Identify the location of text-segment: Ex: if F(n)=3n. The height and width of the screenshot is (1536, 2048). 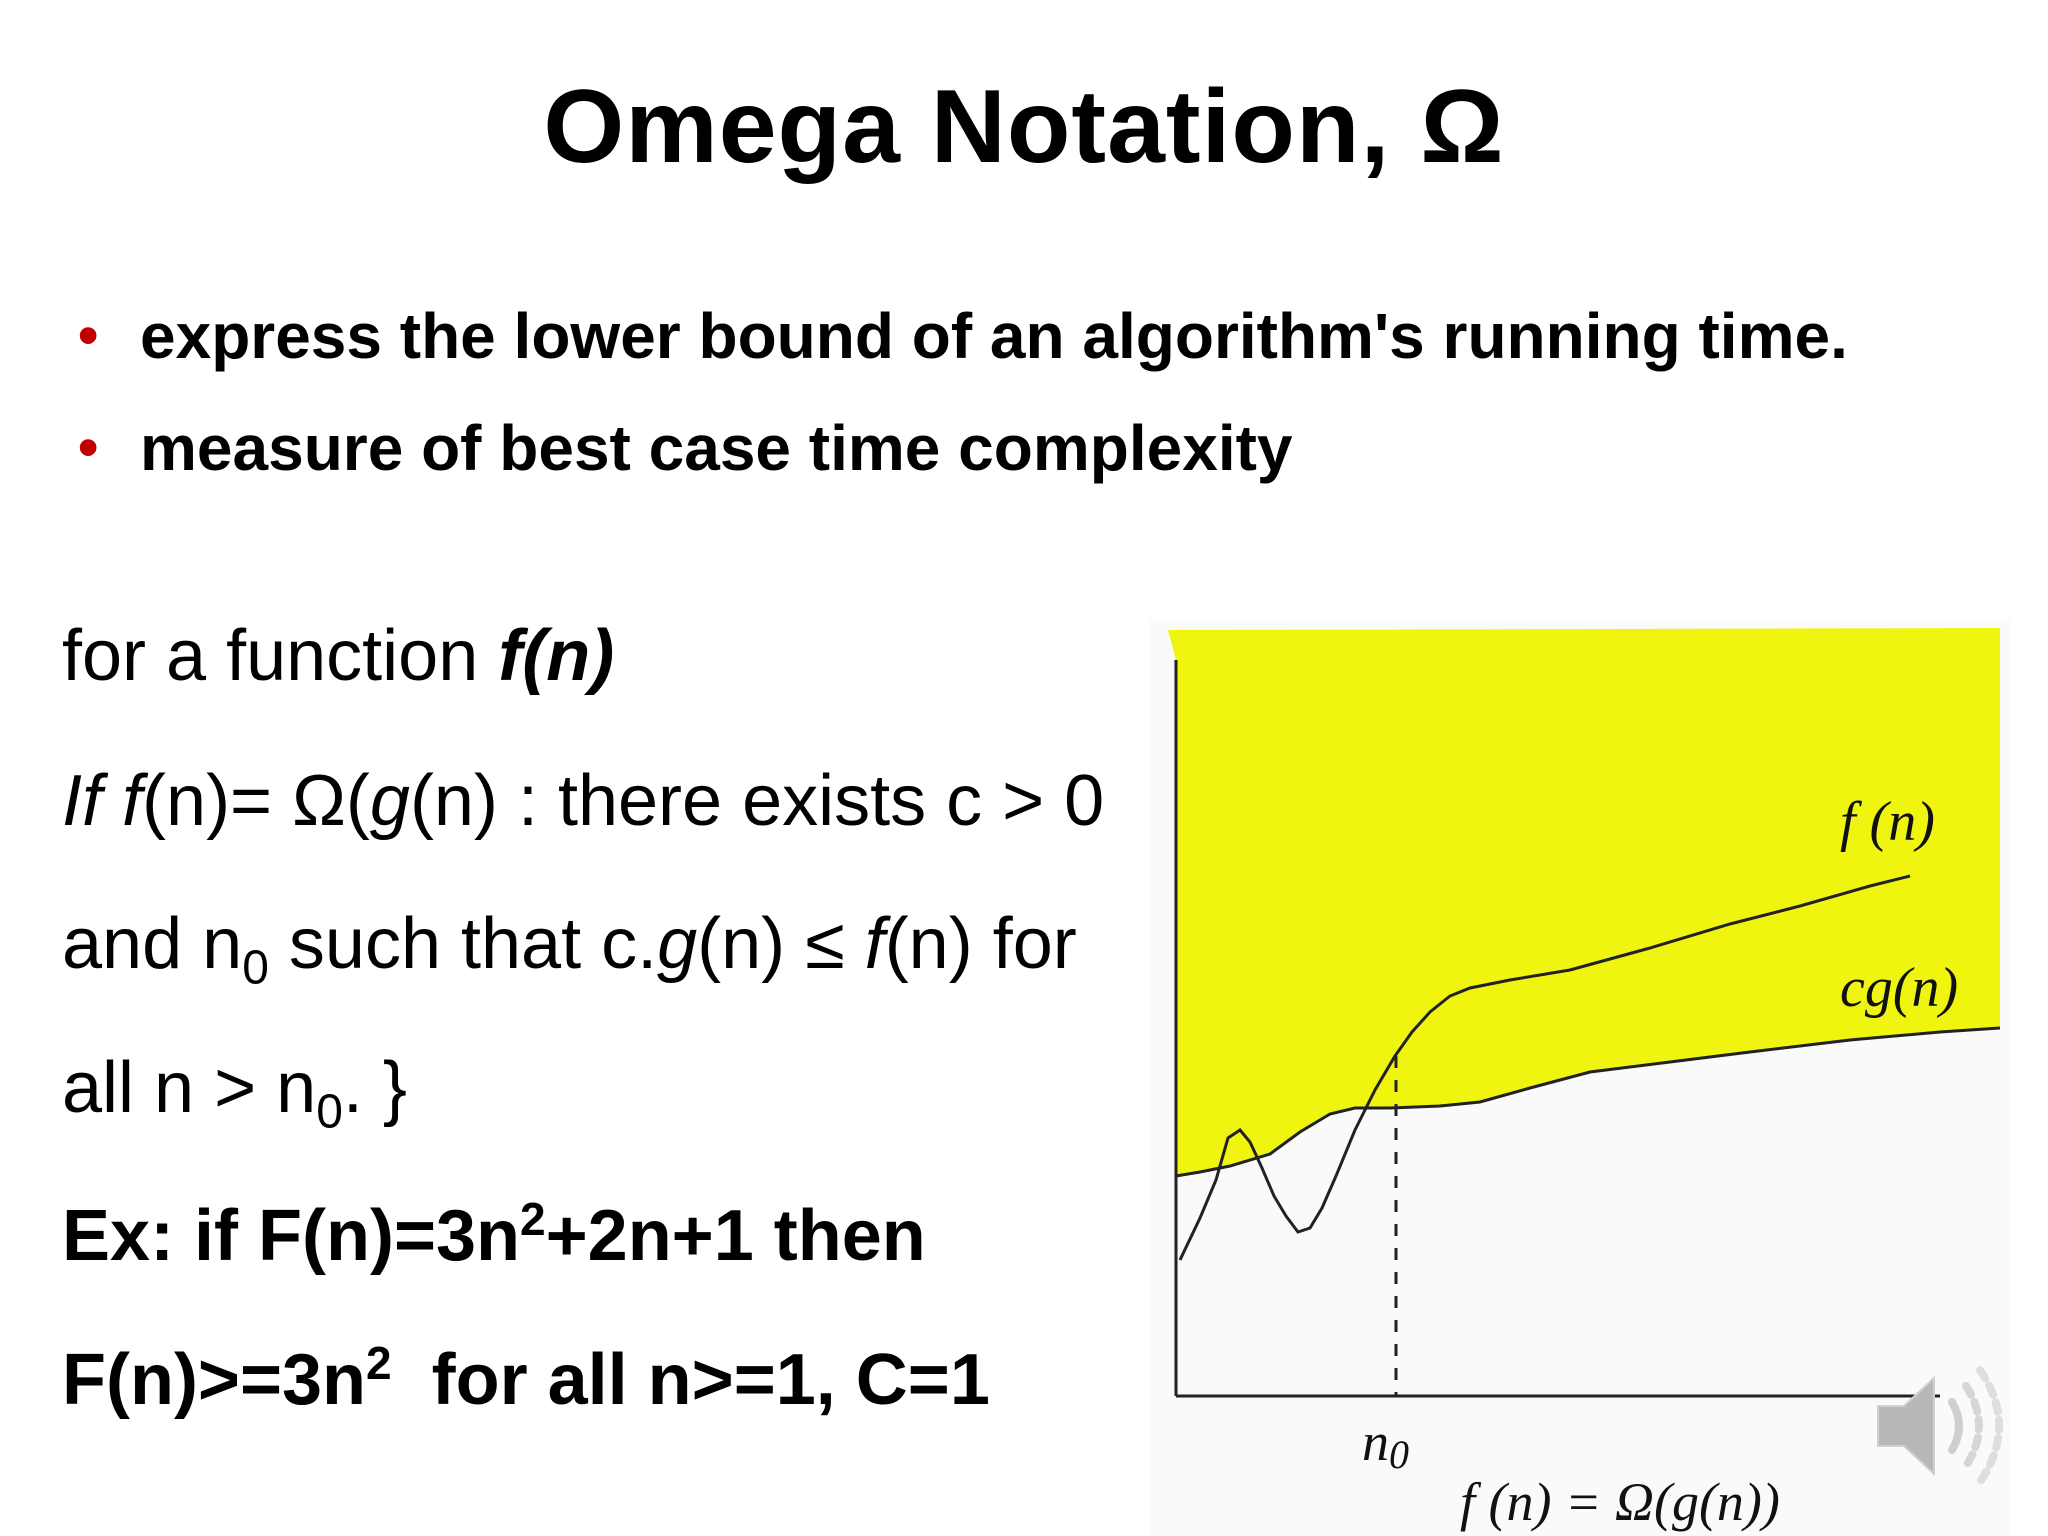
(291, 1236).